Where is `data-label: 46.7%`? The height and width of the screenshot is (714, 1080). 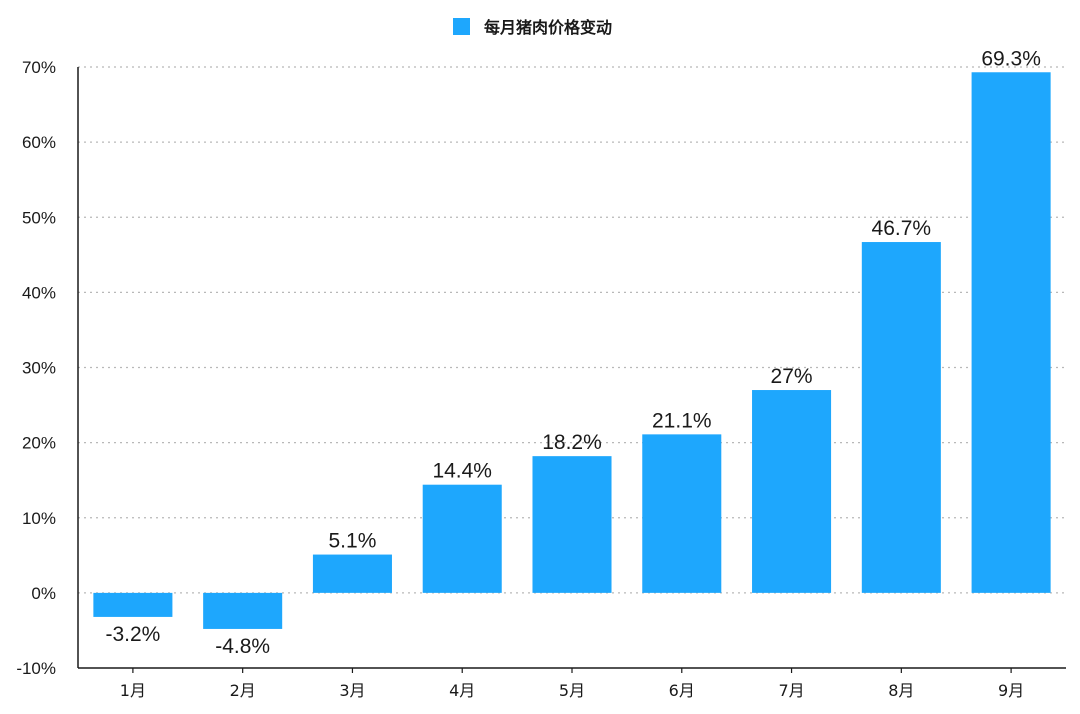 data-label: 46.7% is located at coordinates (902, 228).